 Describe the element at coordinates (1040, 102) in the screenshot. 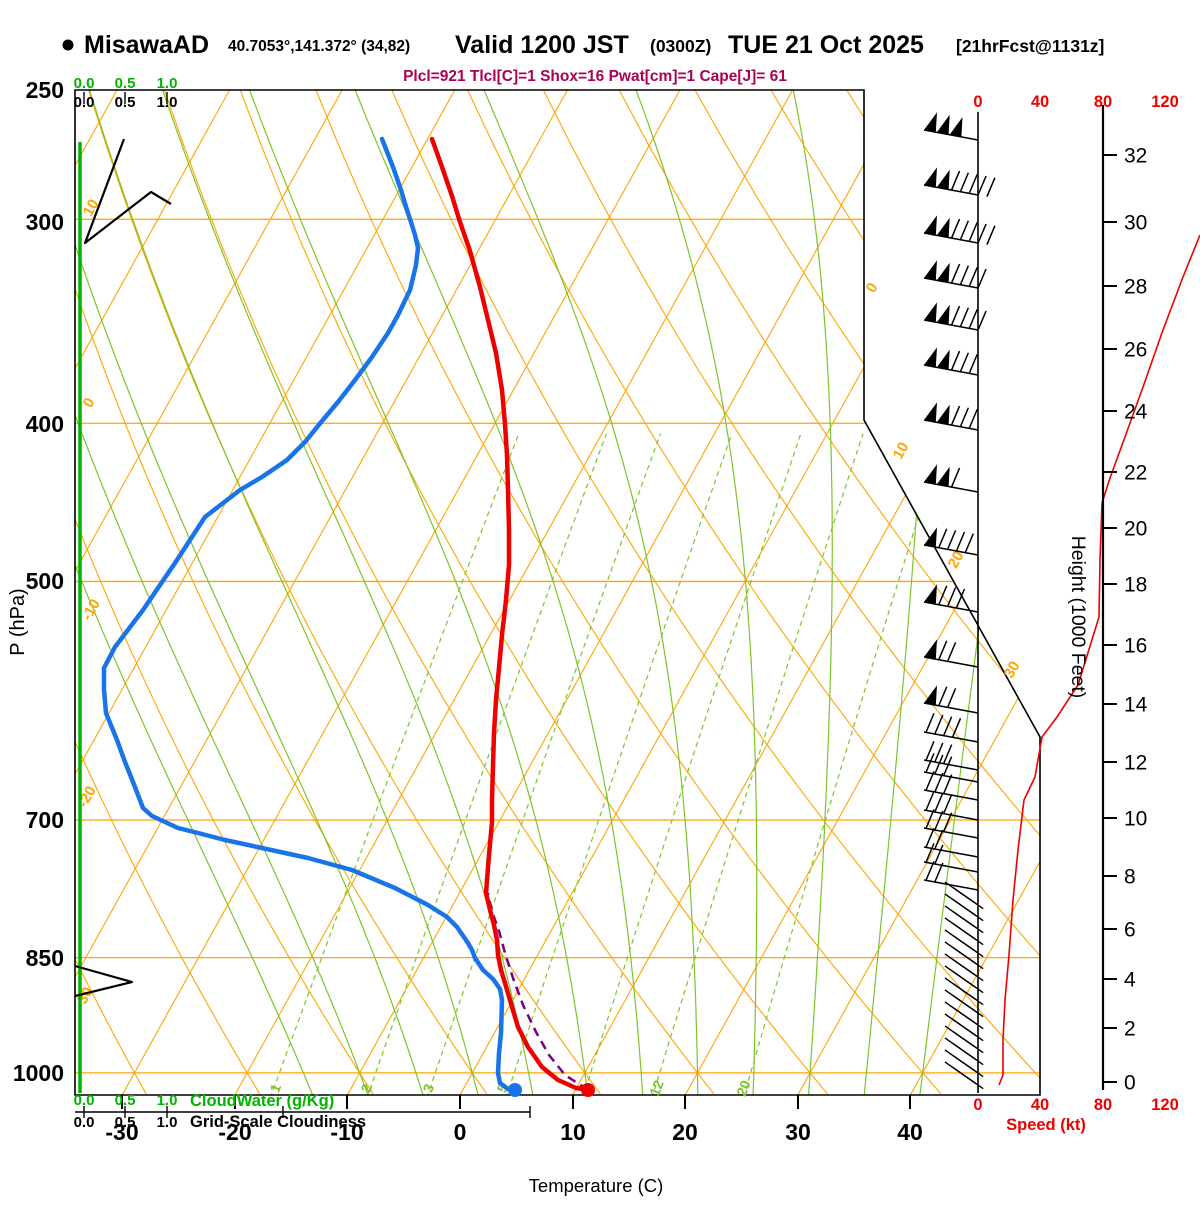

I see `speed-tick-label-top: 40` at that location.